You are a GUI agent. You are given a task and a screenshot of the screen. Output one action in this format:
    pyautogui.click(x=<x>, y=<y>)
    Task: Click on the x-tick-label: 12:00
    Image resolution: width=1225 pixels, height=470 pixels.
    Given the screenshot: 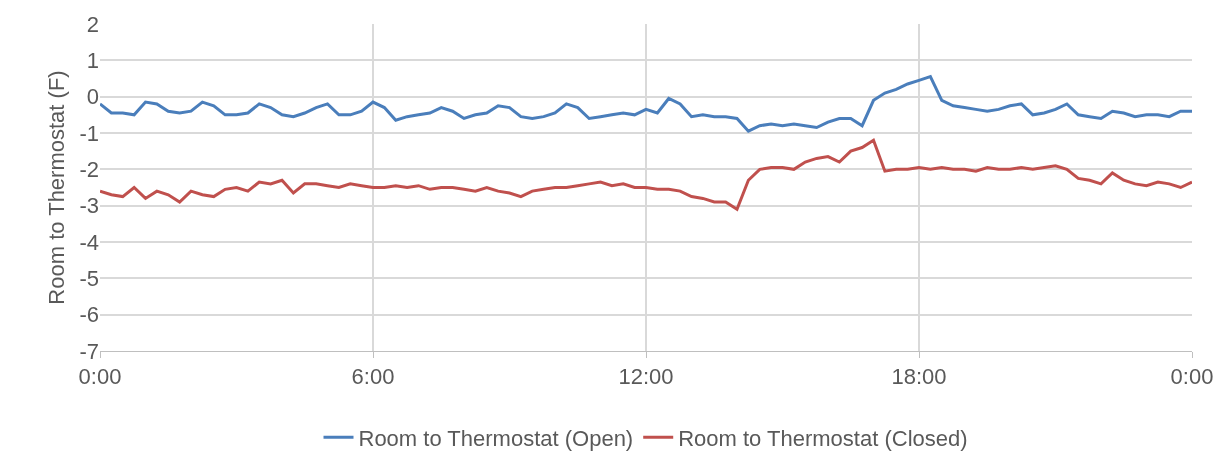 What is the action you would take?
    pyautogui.click(x=646, y=377)
    